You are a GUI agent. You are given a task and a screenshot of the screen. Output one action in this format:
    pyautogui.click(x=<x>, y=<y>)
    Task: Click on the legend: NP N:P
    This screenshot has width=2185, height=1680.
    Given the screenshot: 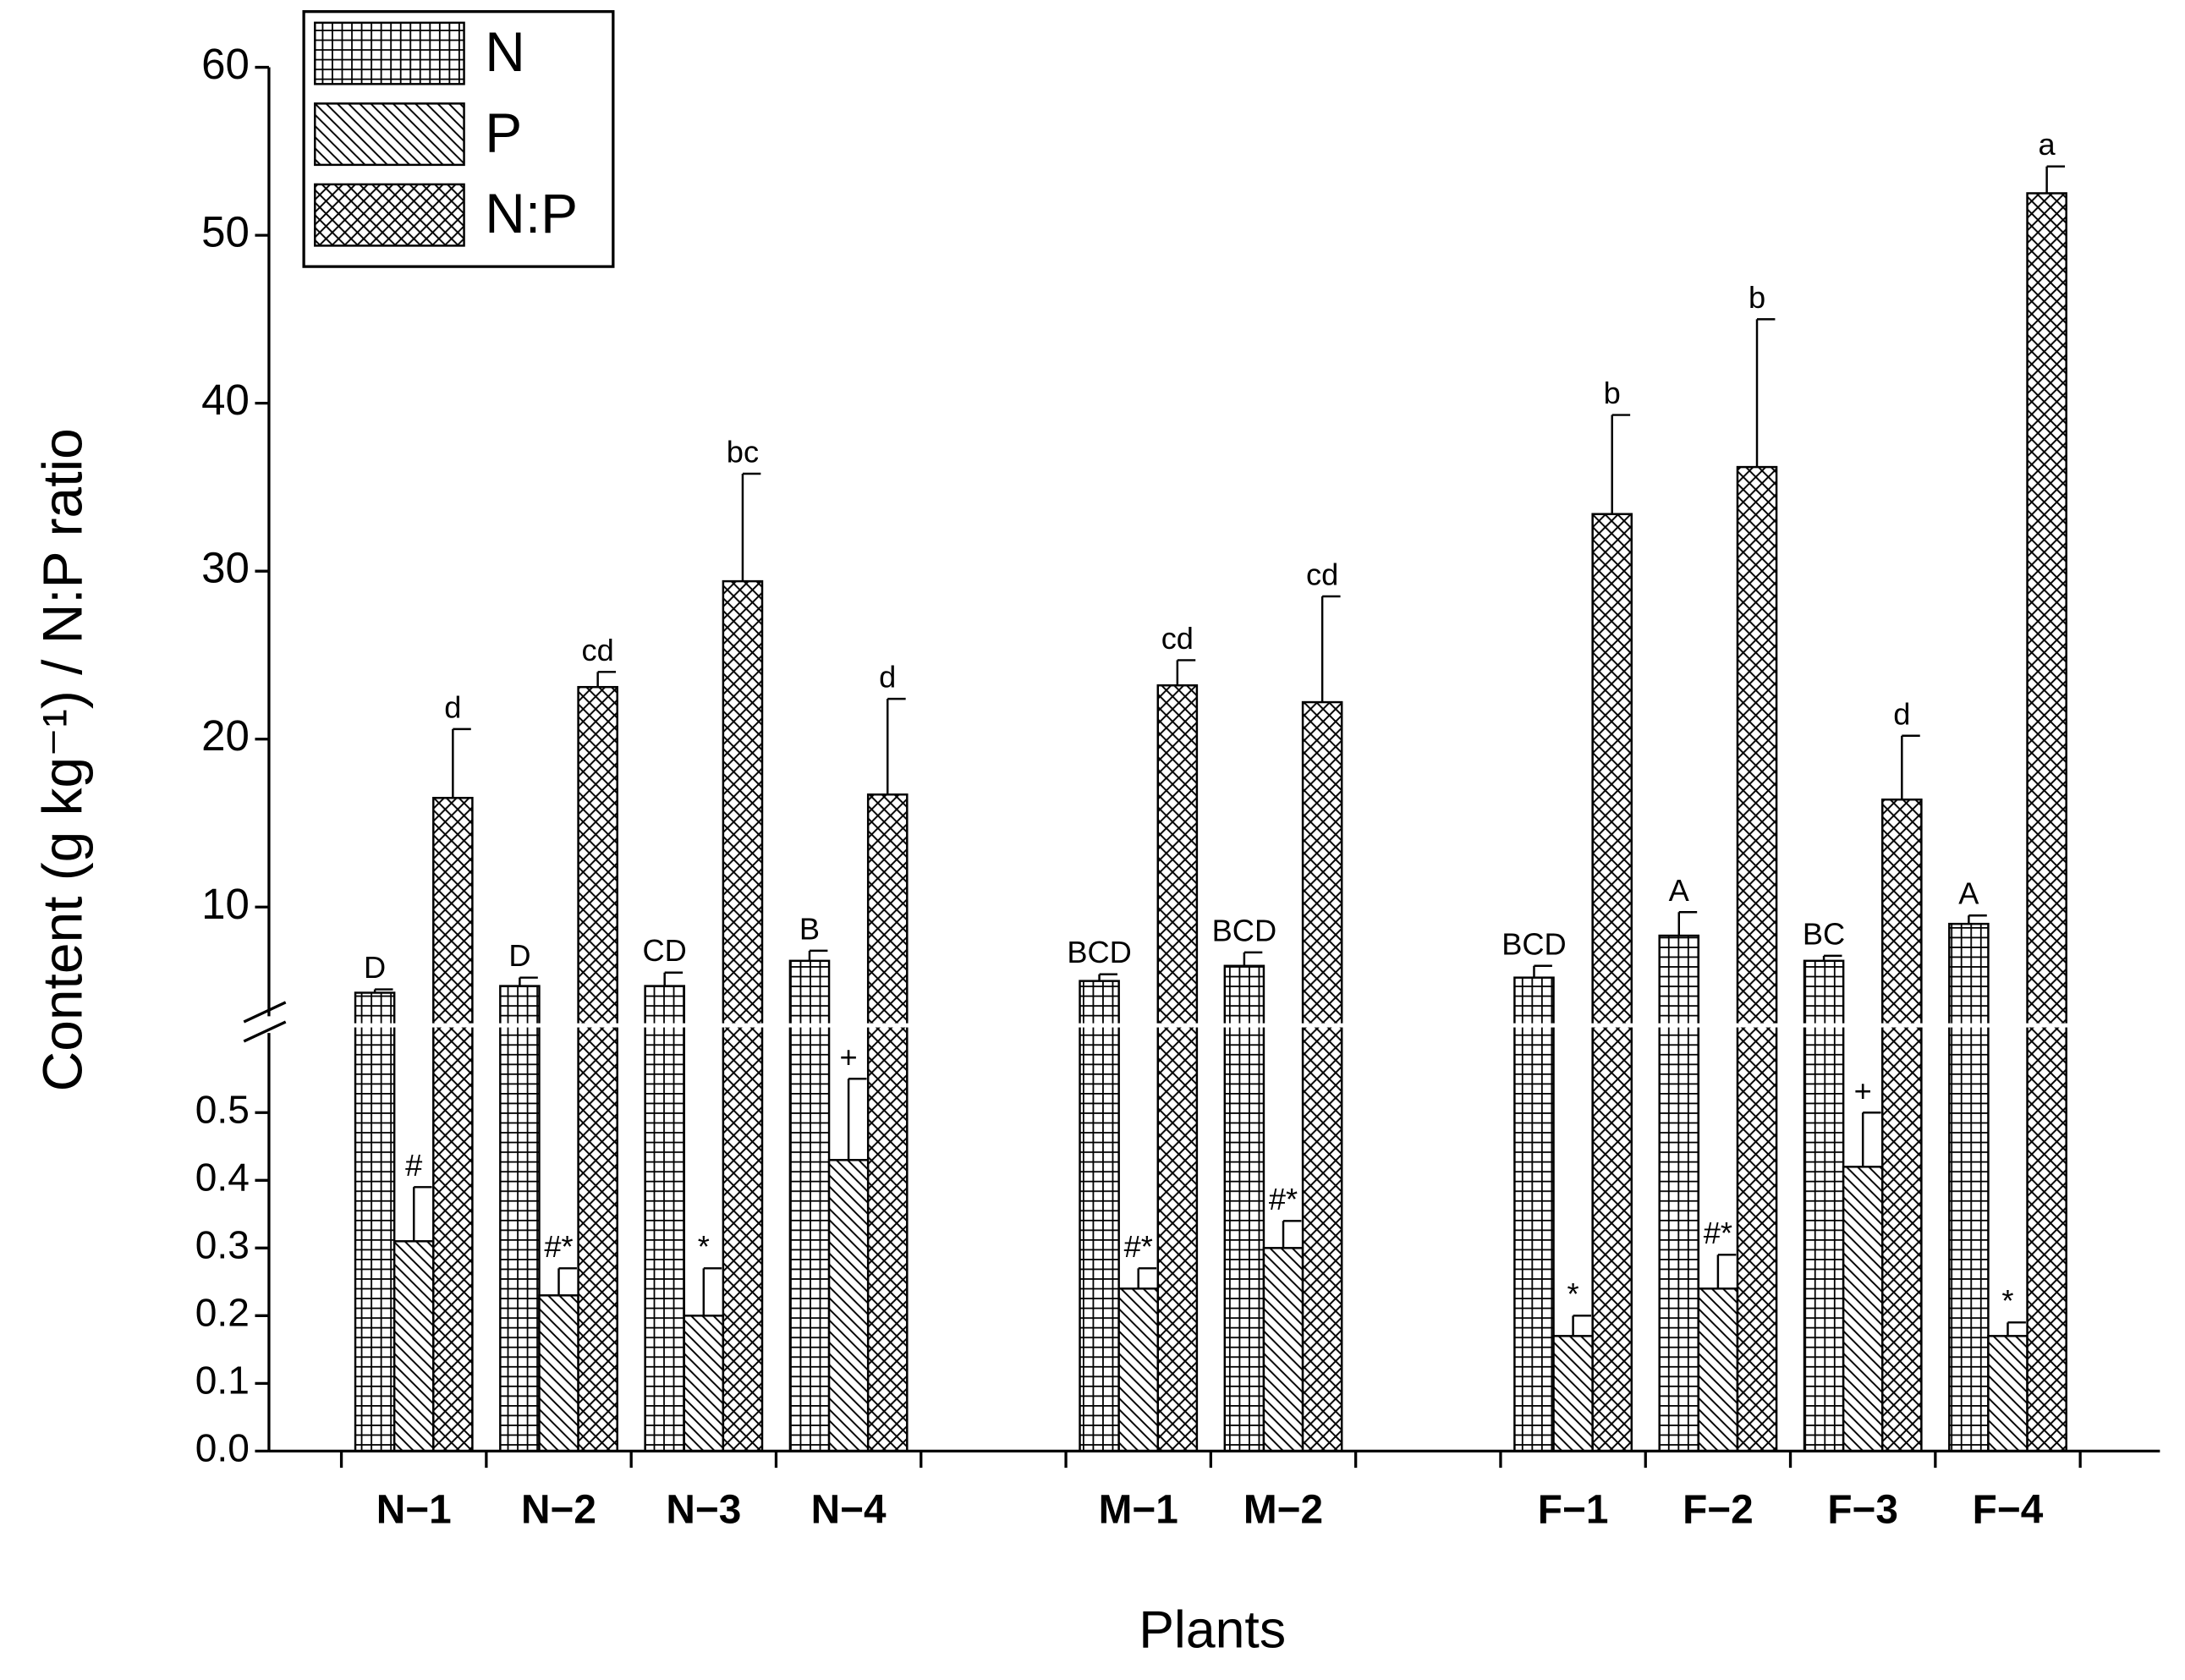 What is the action you would take?
    pyautogui.click(x=458, y=139)
    